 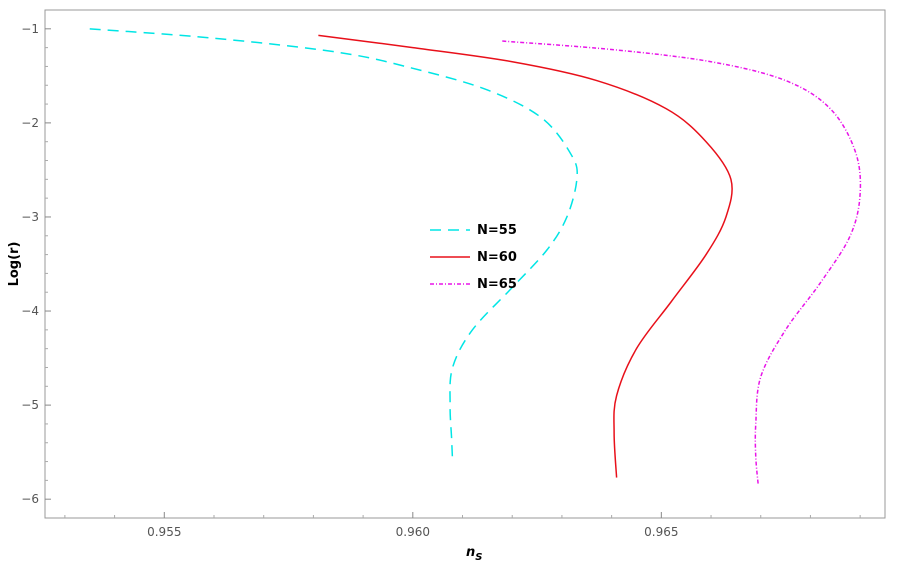 I want to click on x-tick-label: 0.960, so click(x=413, y=532).